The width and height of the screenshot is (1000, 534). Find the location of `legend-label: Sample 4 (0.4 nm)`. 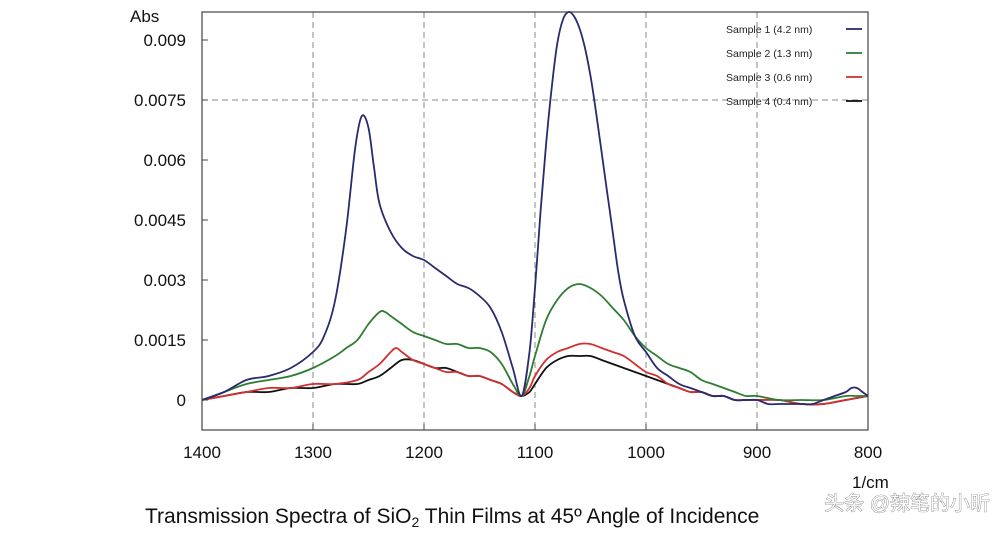

legend-label: Sample 4 (0.4 nm) is located at coordinates (769, 102).